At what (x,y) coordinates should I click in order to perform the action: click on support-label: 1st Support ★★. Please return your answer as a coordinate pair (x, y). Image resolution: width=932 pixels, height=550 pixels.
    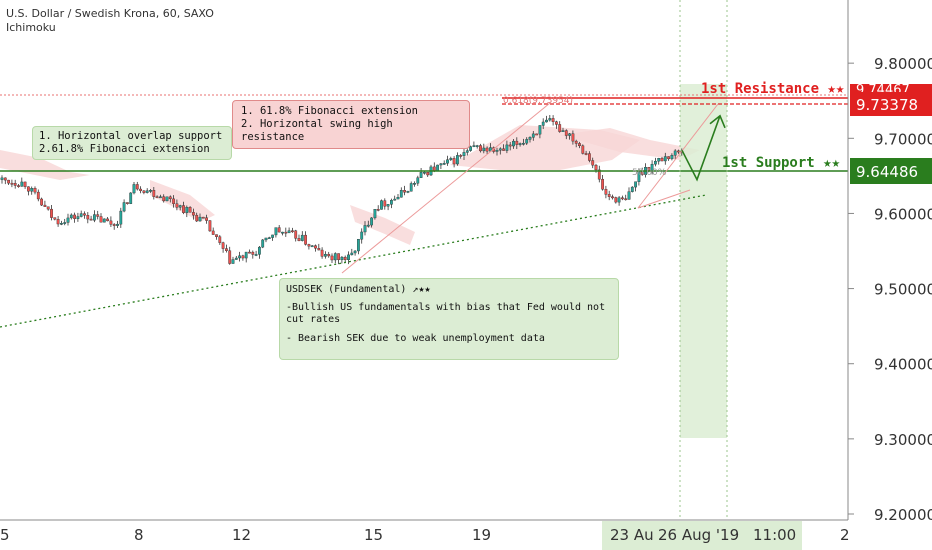
    Looking at the image, I should click on (781, 163).